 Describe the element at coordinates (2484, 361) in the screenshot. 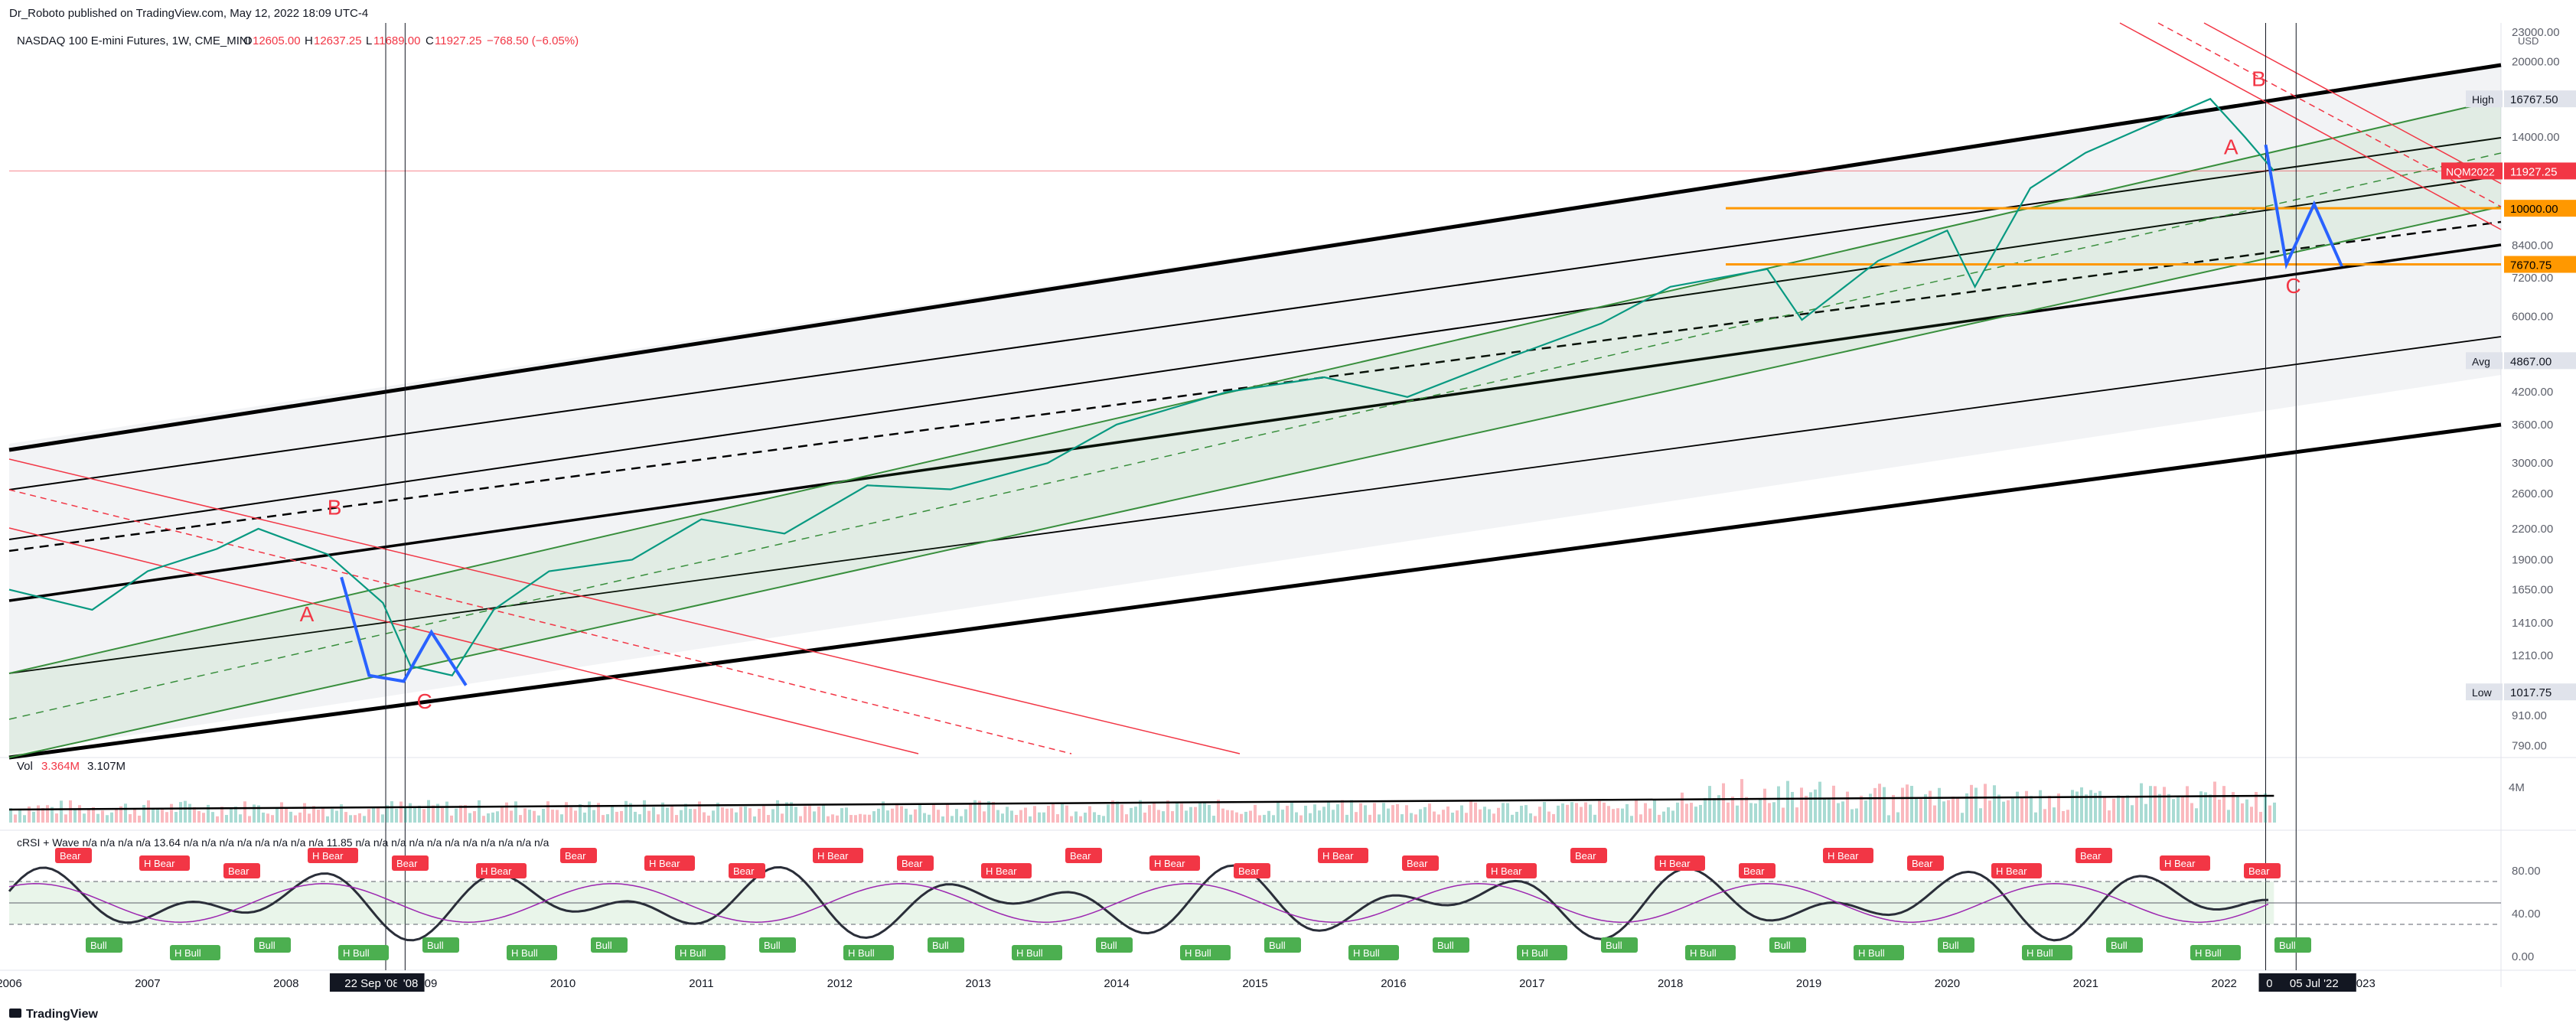

I see `level-badge-tag` at that location.